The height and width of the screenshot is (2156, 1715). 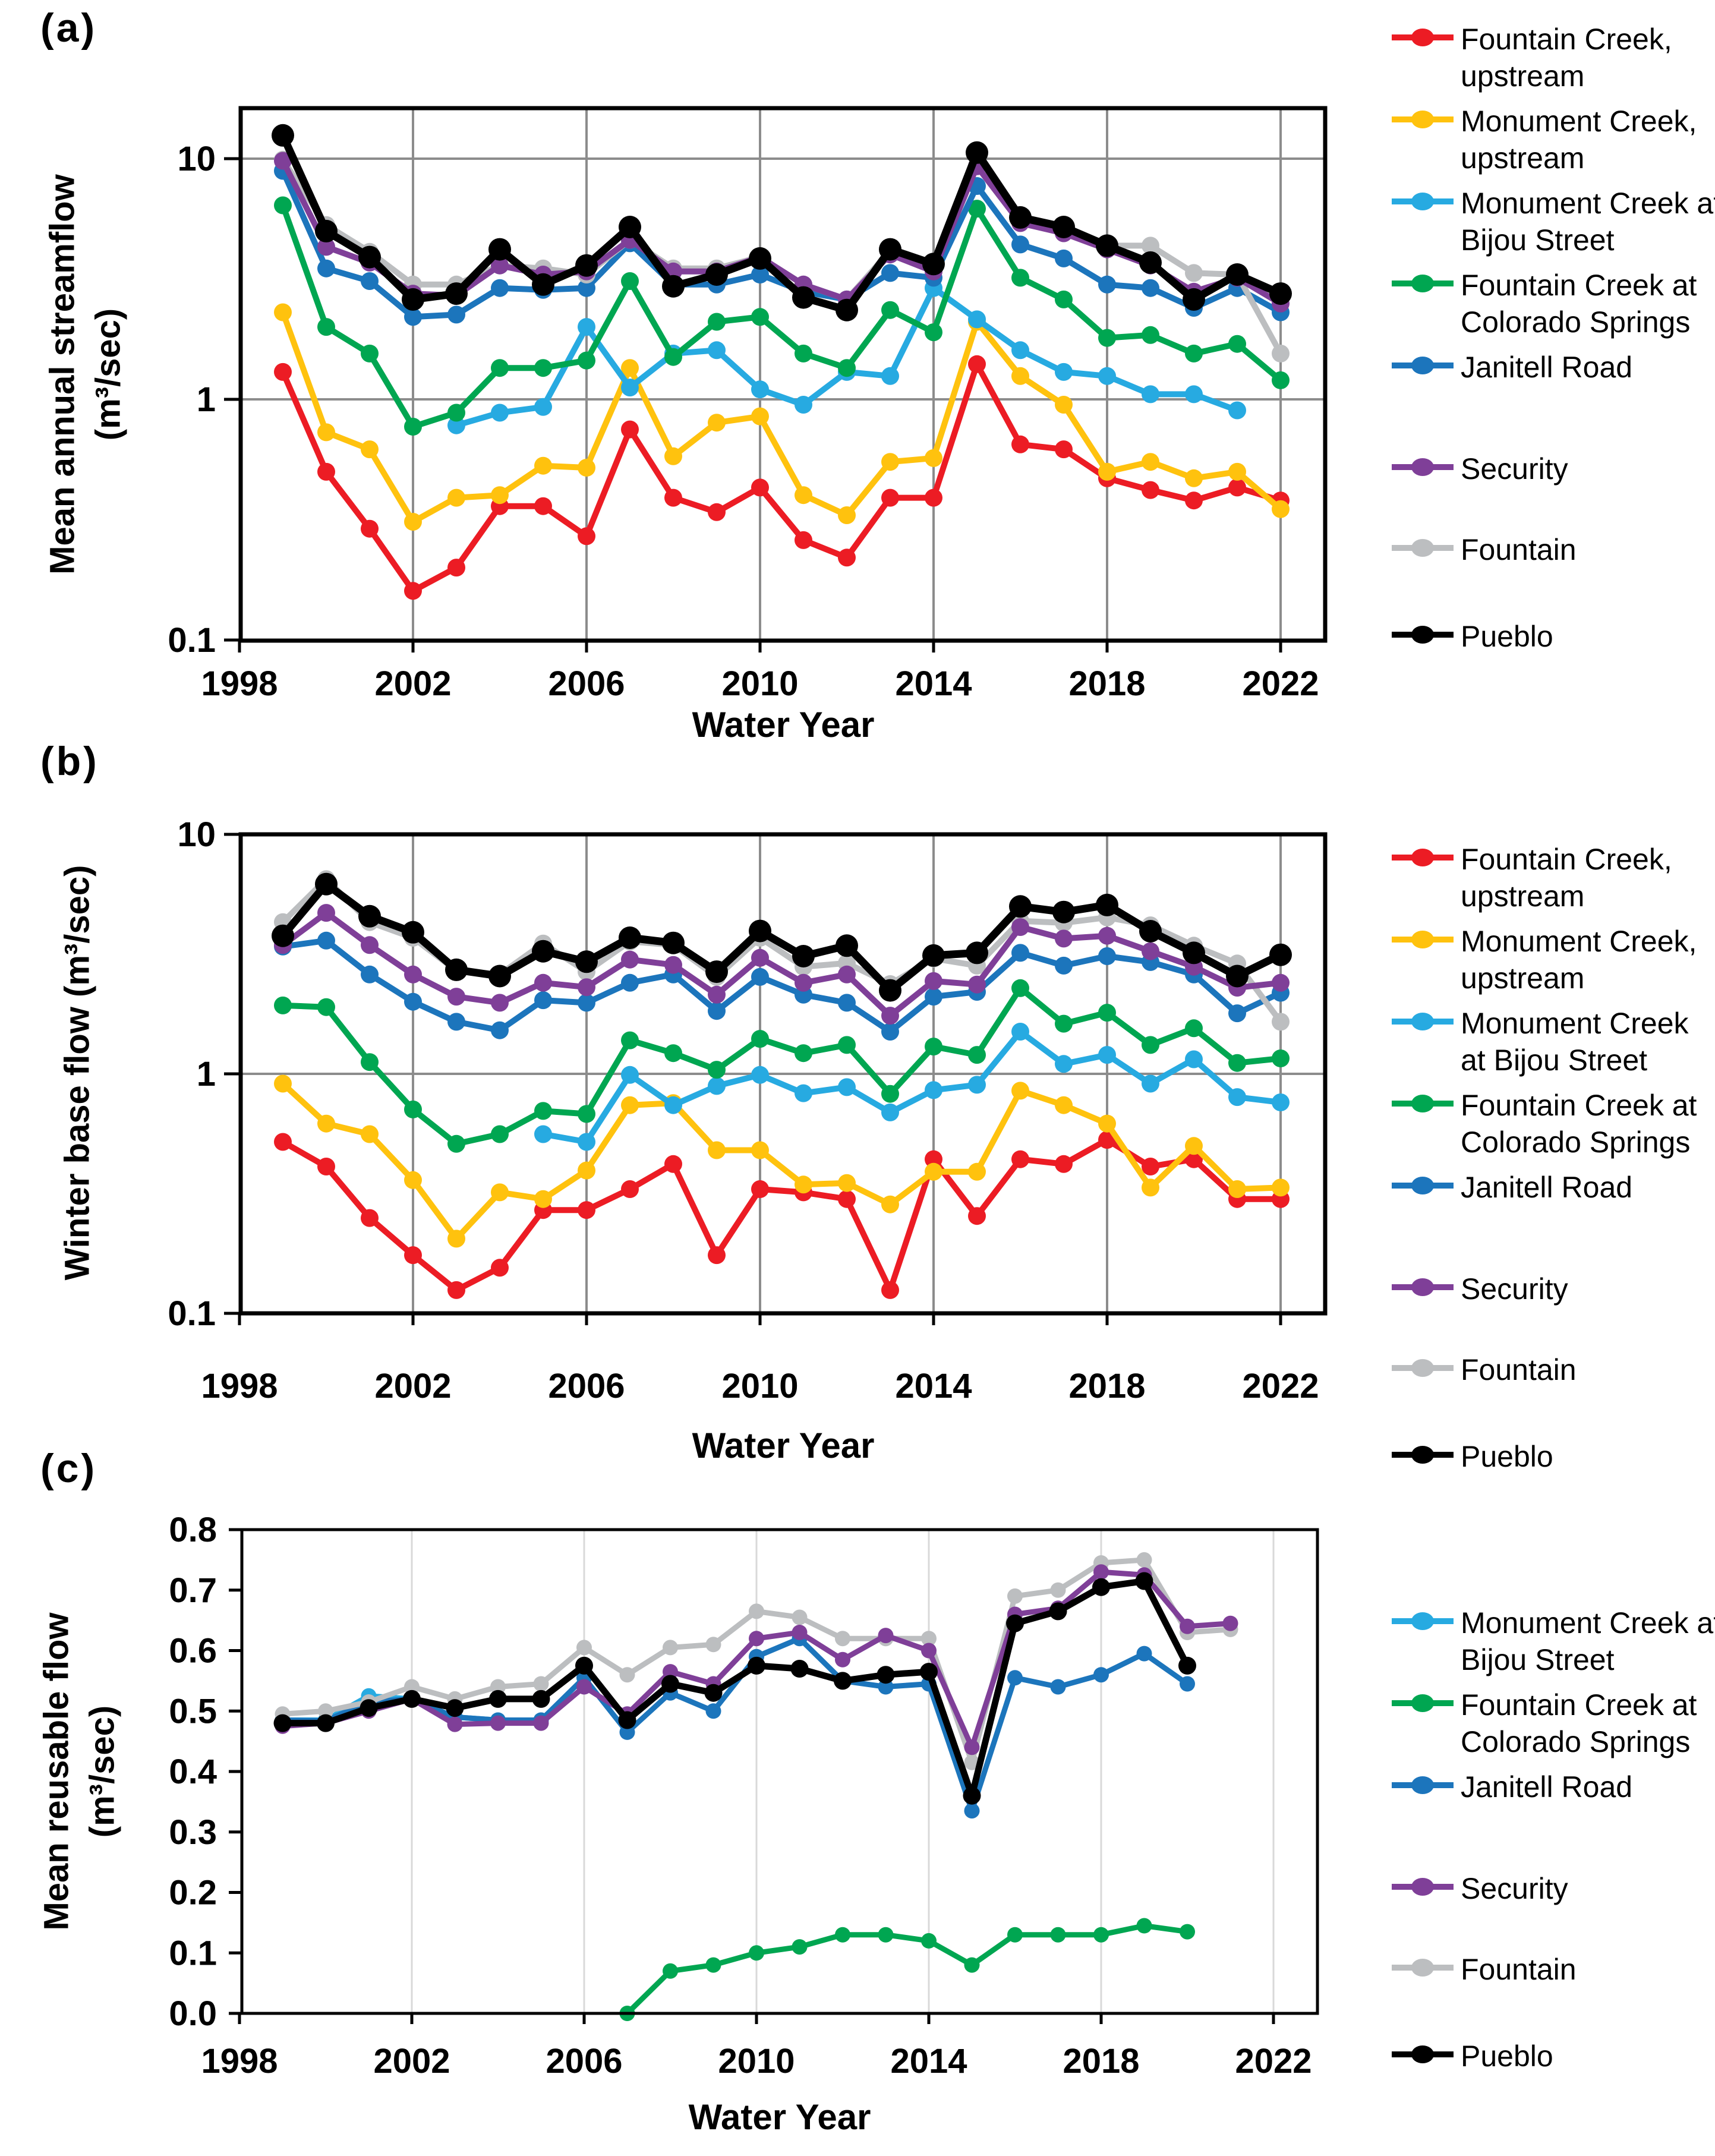 I want to click on point-monument-creek-bijou-2020, so click(x=1194, y=394).